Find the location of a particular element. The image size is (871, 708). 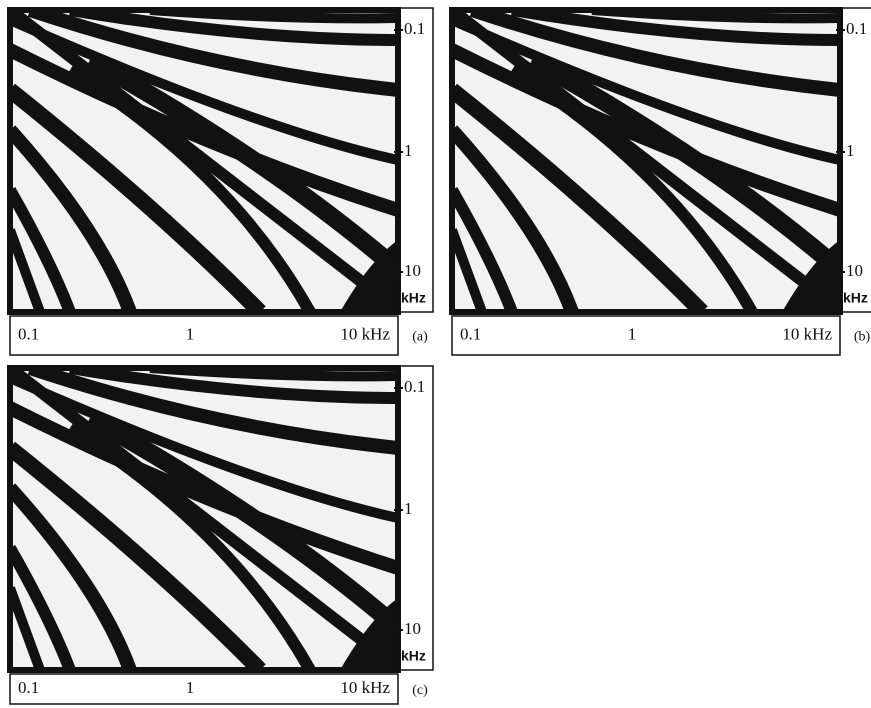

panel-label: (a) is located at coordinates (420, 337).